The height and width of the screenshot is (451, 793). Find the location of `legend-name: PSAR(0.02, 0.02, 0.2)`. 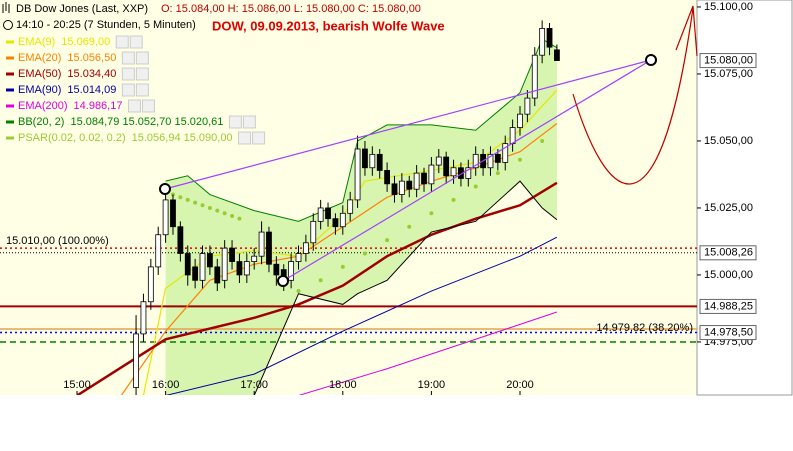

legend-name: PSAR(0.02, 0.02, 0.2) is located at coordinates (72, 138).